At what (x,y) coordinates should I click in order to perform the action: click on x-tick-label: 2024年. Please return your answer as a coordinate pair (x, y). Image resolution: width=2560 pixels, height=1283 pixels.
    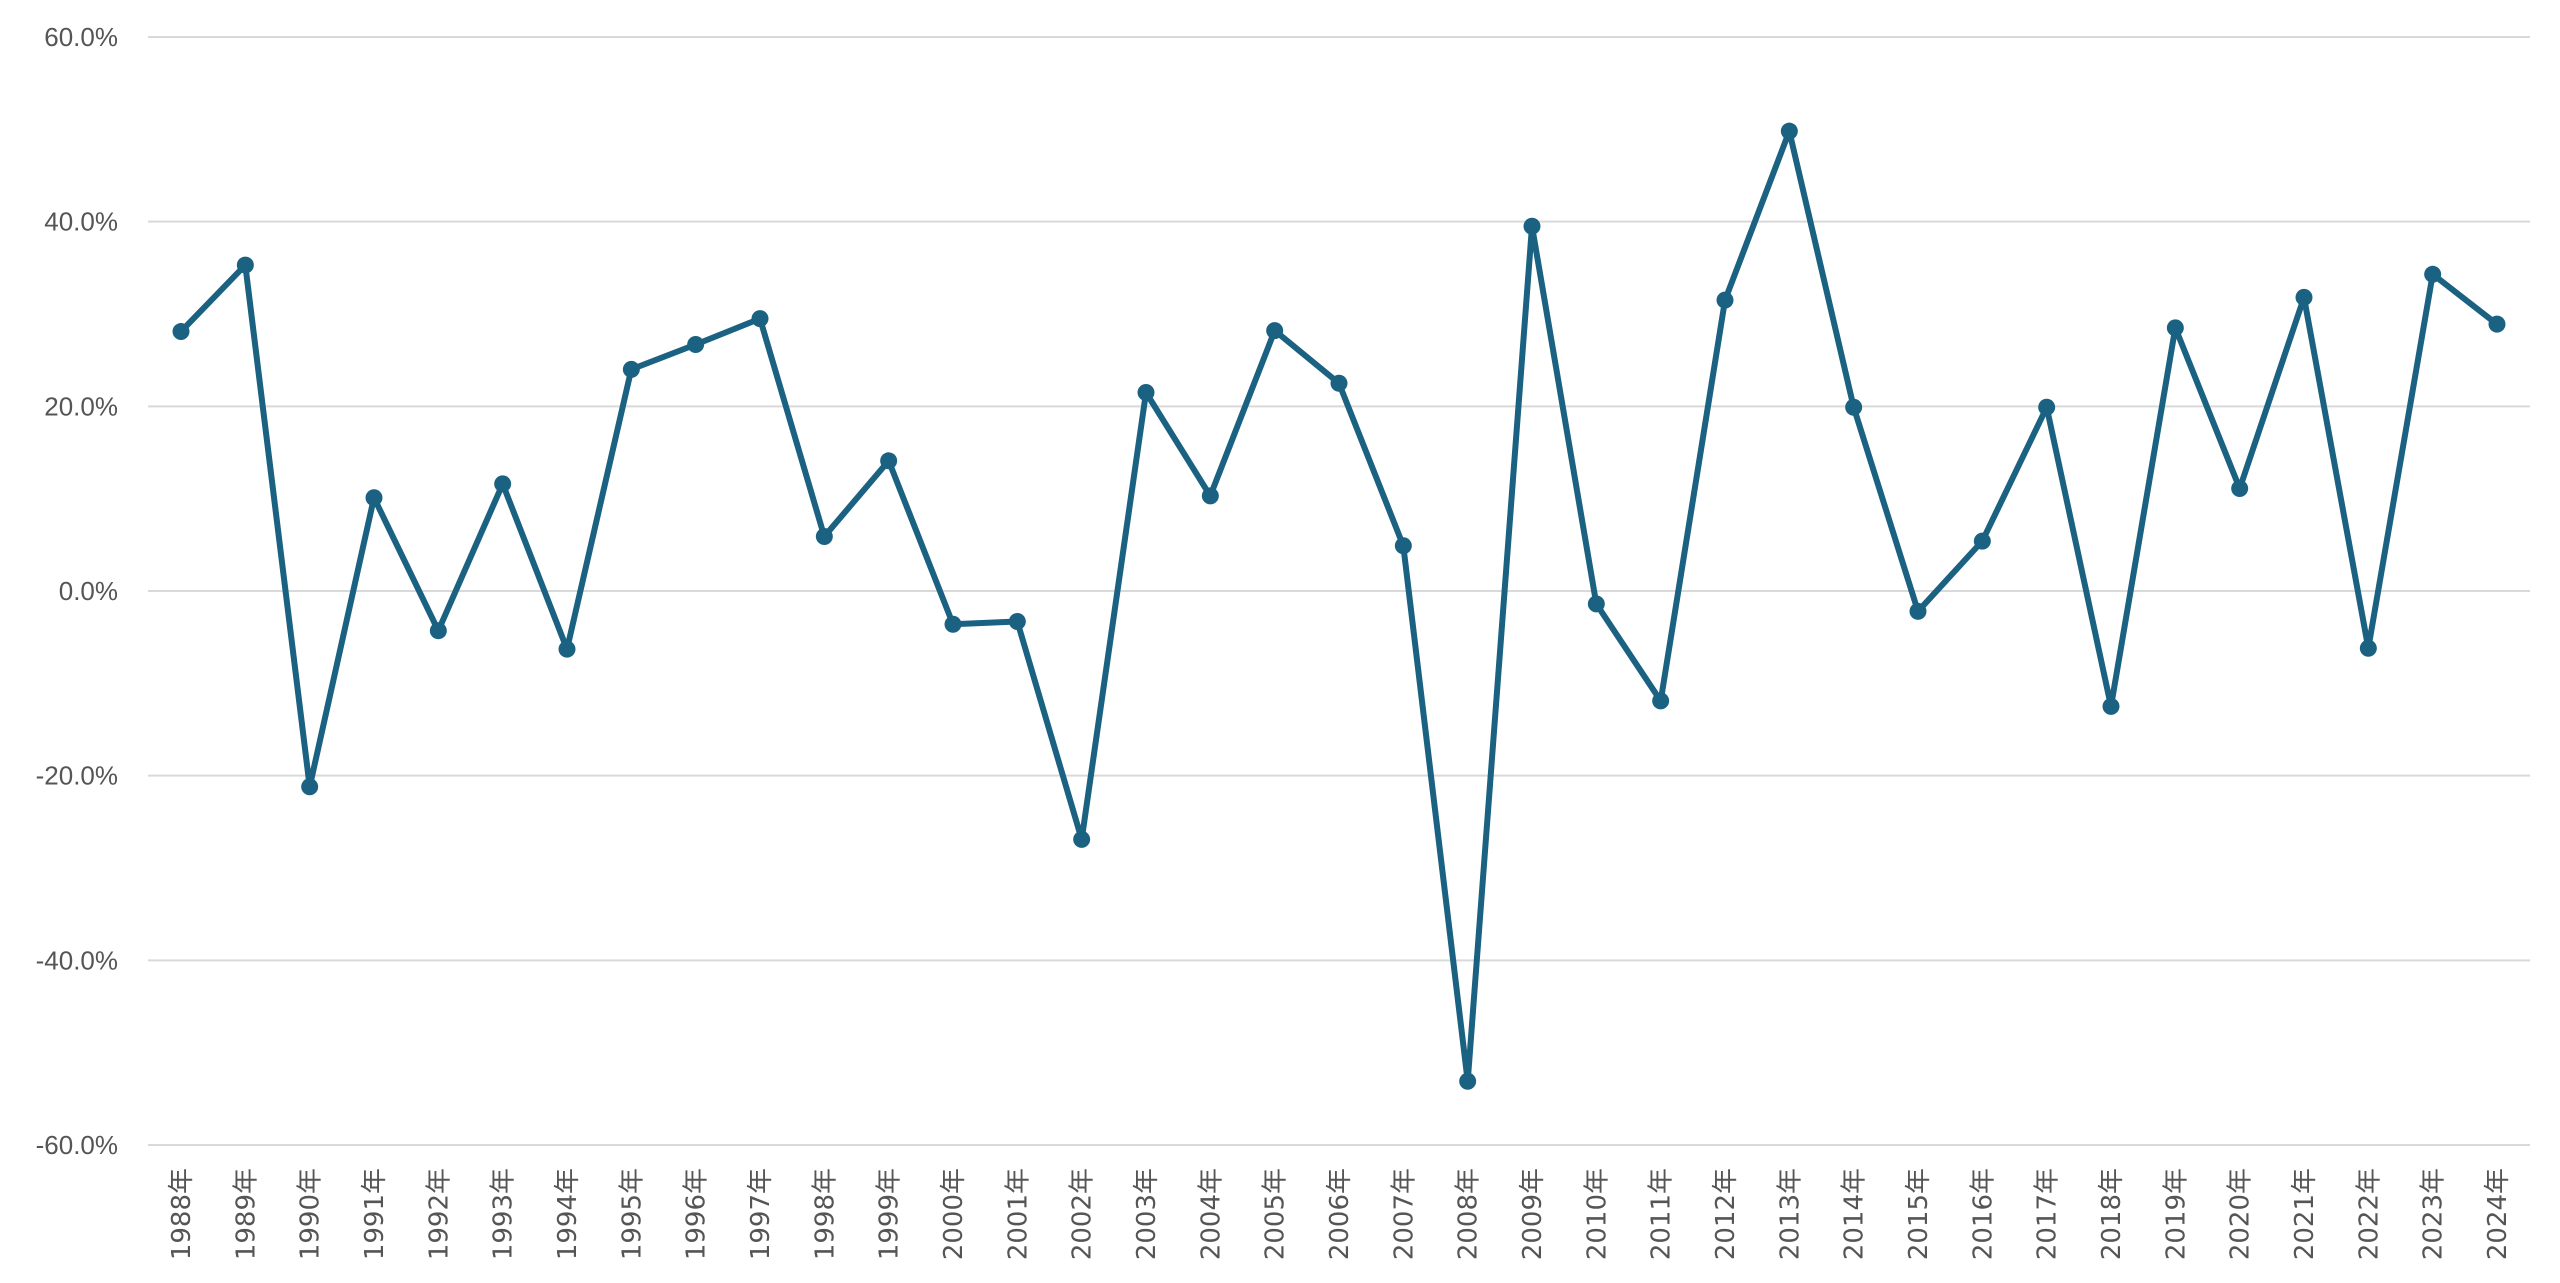
    Looking at the image, I should click on (2498, 1214).